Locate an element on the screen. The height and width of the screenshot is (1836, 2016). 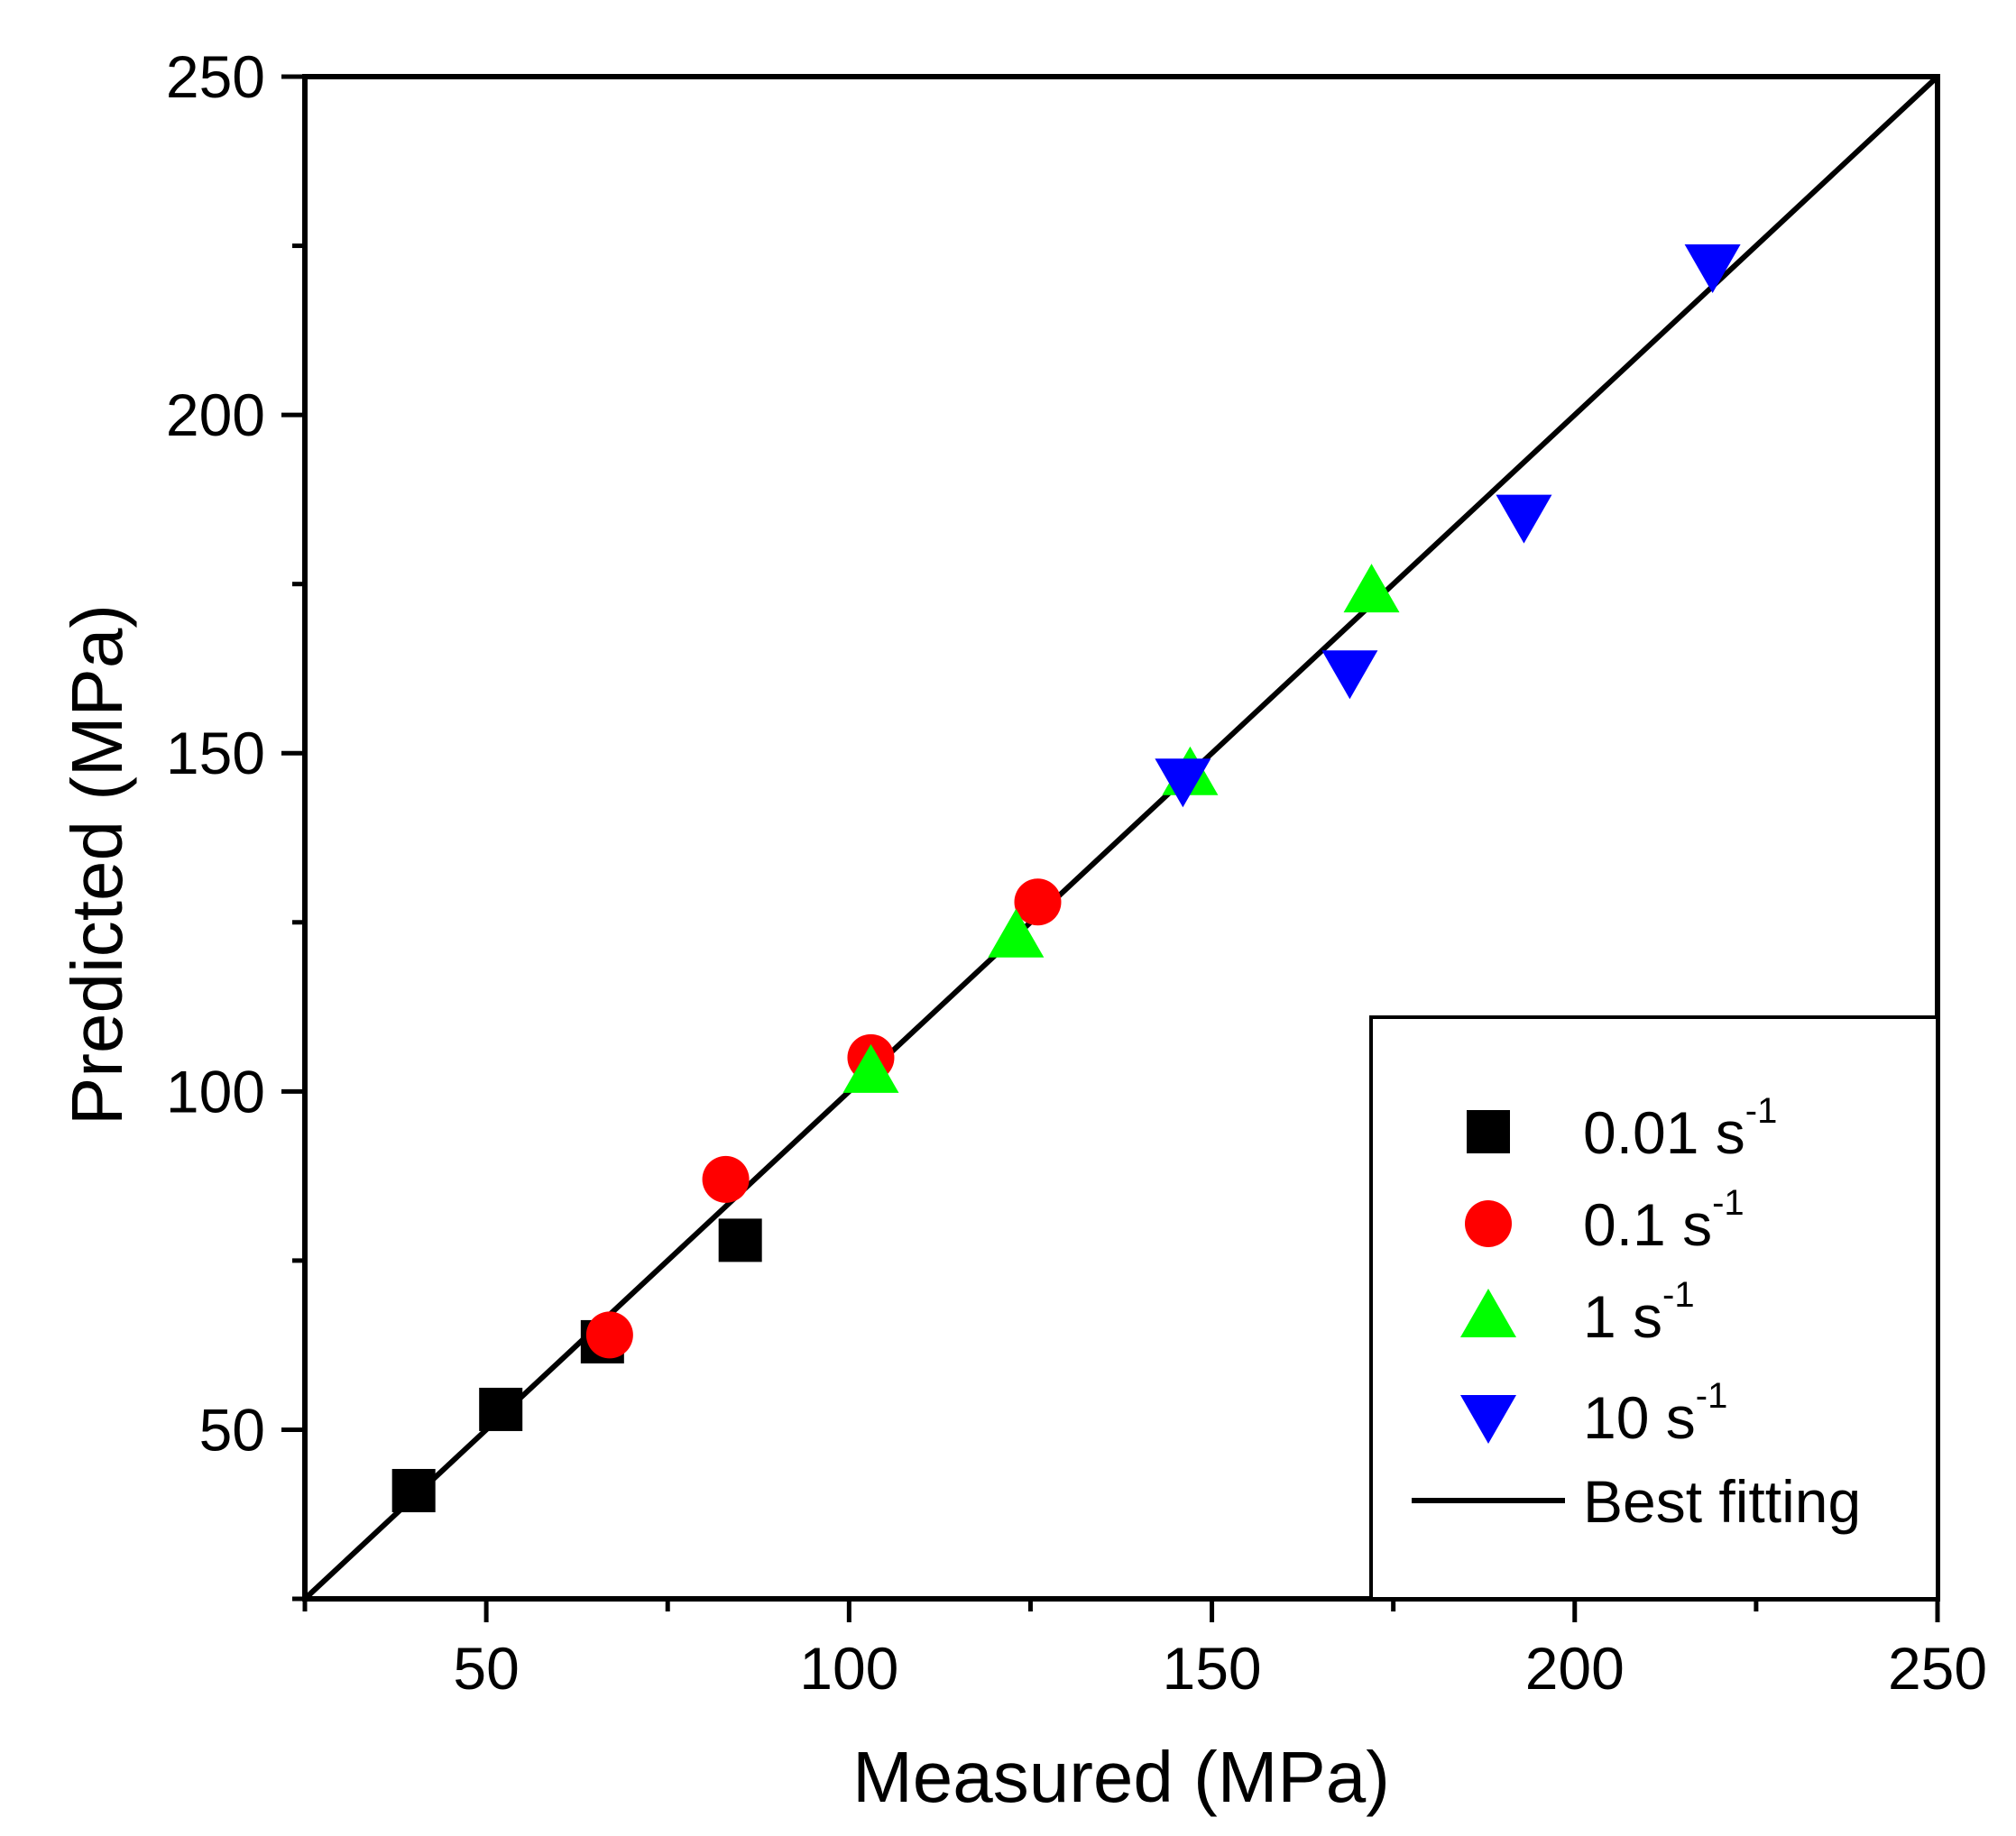
x-tick-label: 100 is located at coordinates (848, 1668).